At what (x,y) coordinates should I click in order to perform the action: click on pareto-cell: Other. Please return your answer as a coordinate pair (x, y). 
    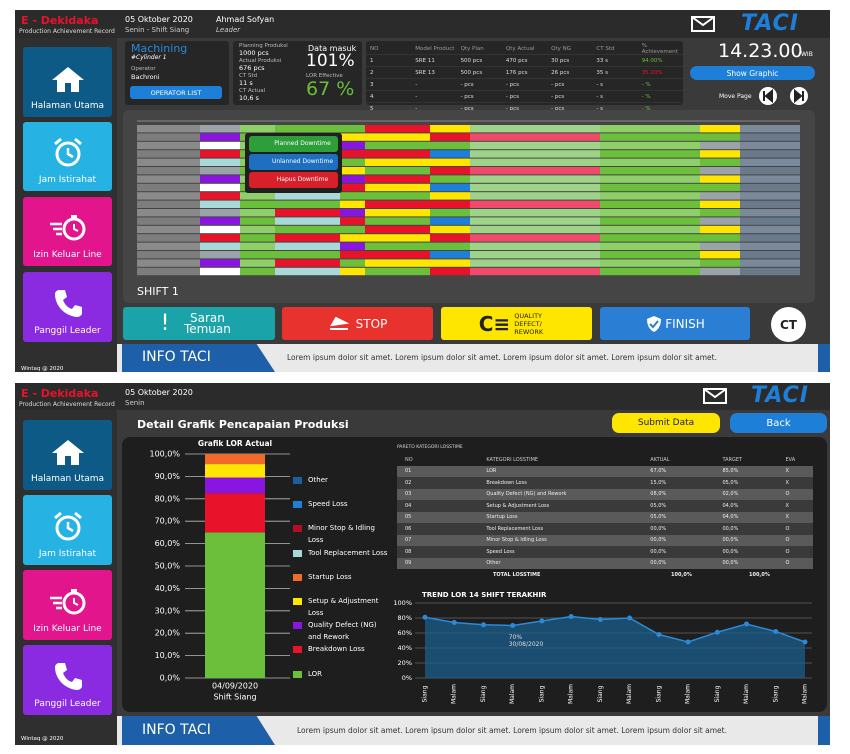
    Looking at the image, I should click on (493, 563).